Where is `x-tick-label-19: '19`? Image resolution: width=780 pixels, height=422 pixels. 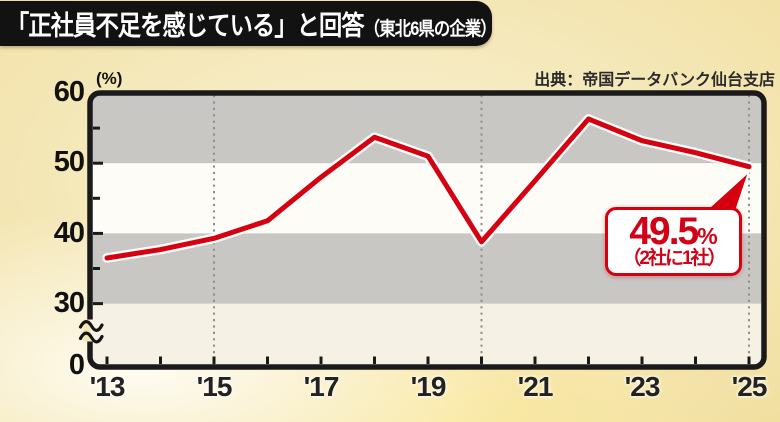
x-tick-label-19: '19 is located at coordinates (428, 386).